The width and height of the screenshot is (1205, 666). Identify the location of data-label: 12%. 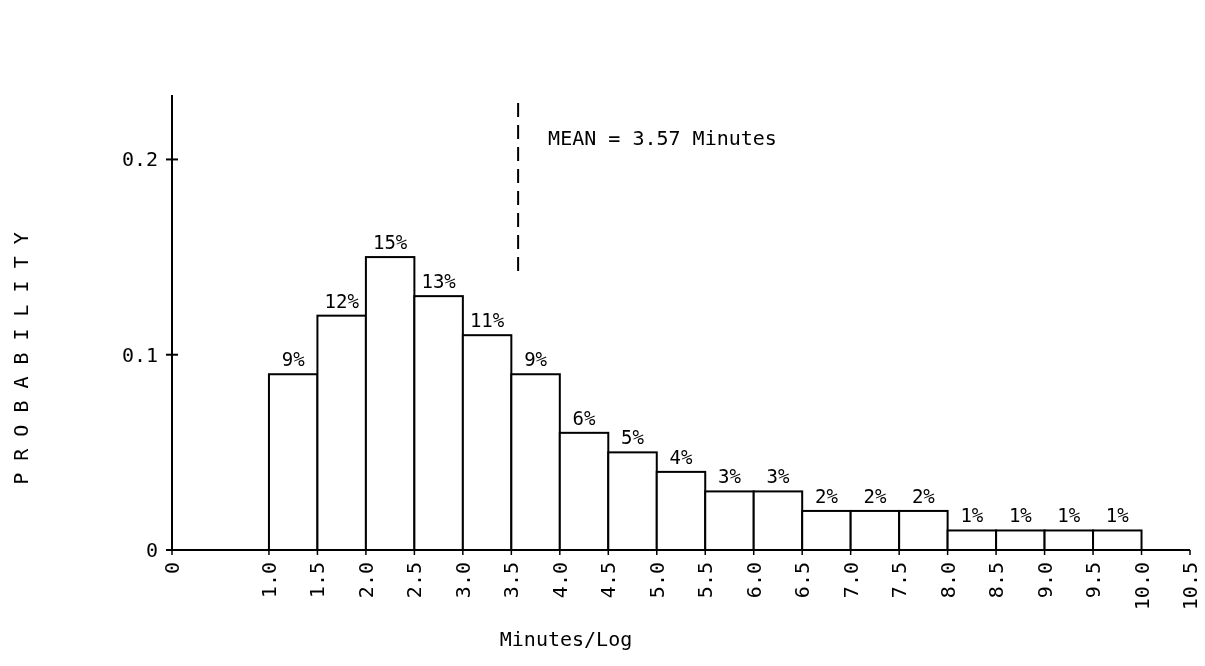
(342, 300).